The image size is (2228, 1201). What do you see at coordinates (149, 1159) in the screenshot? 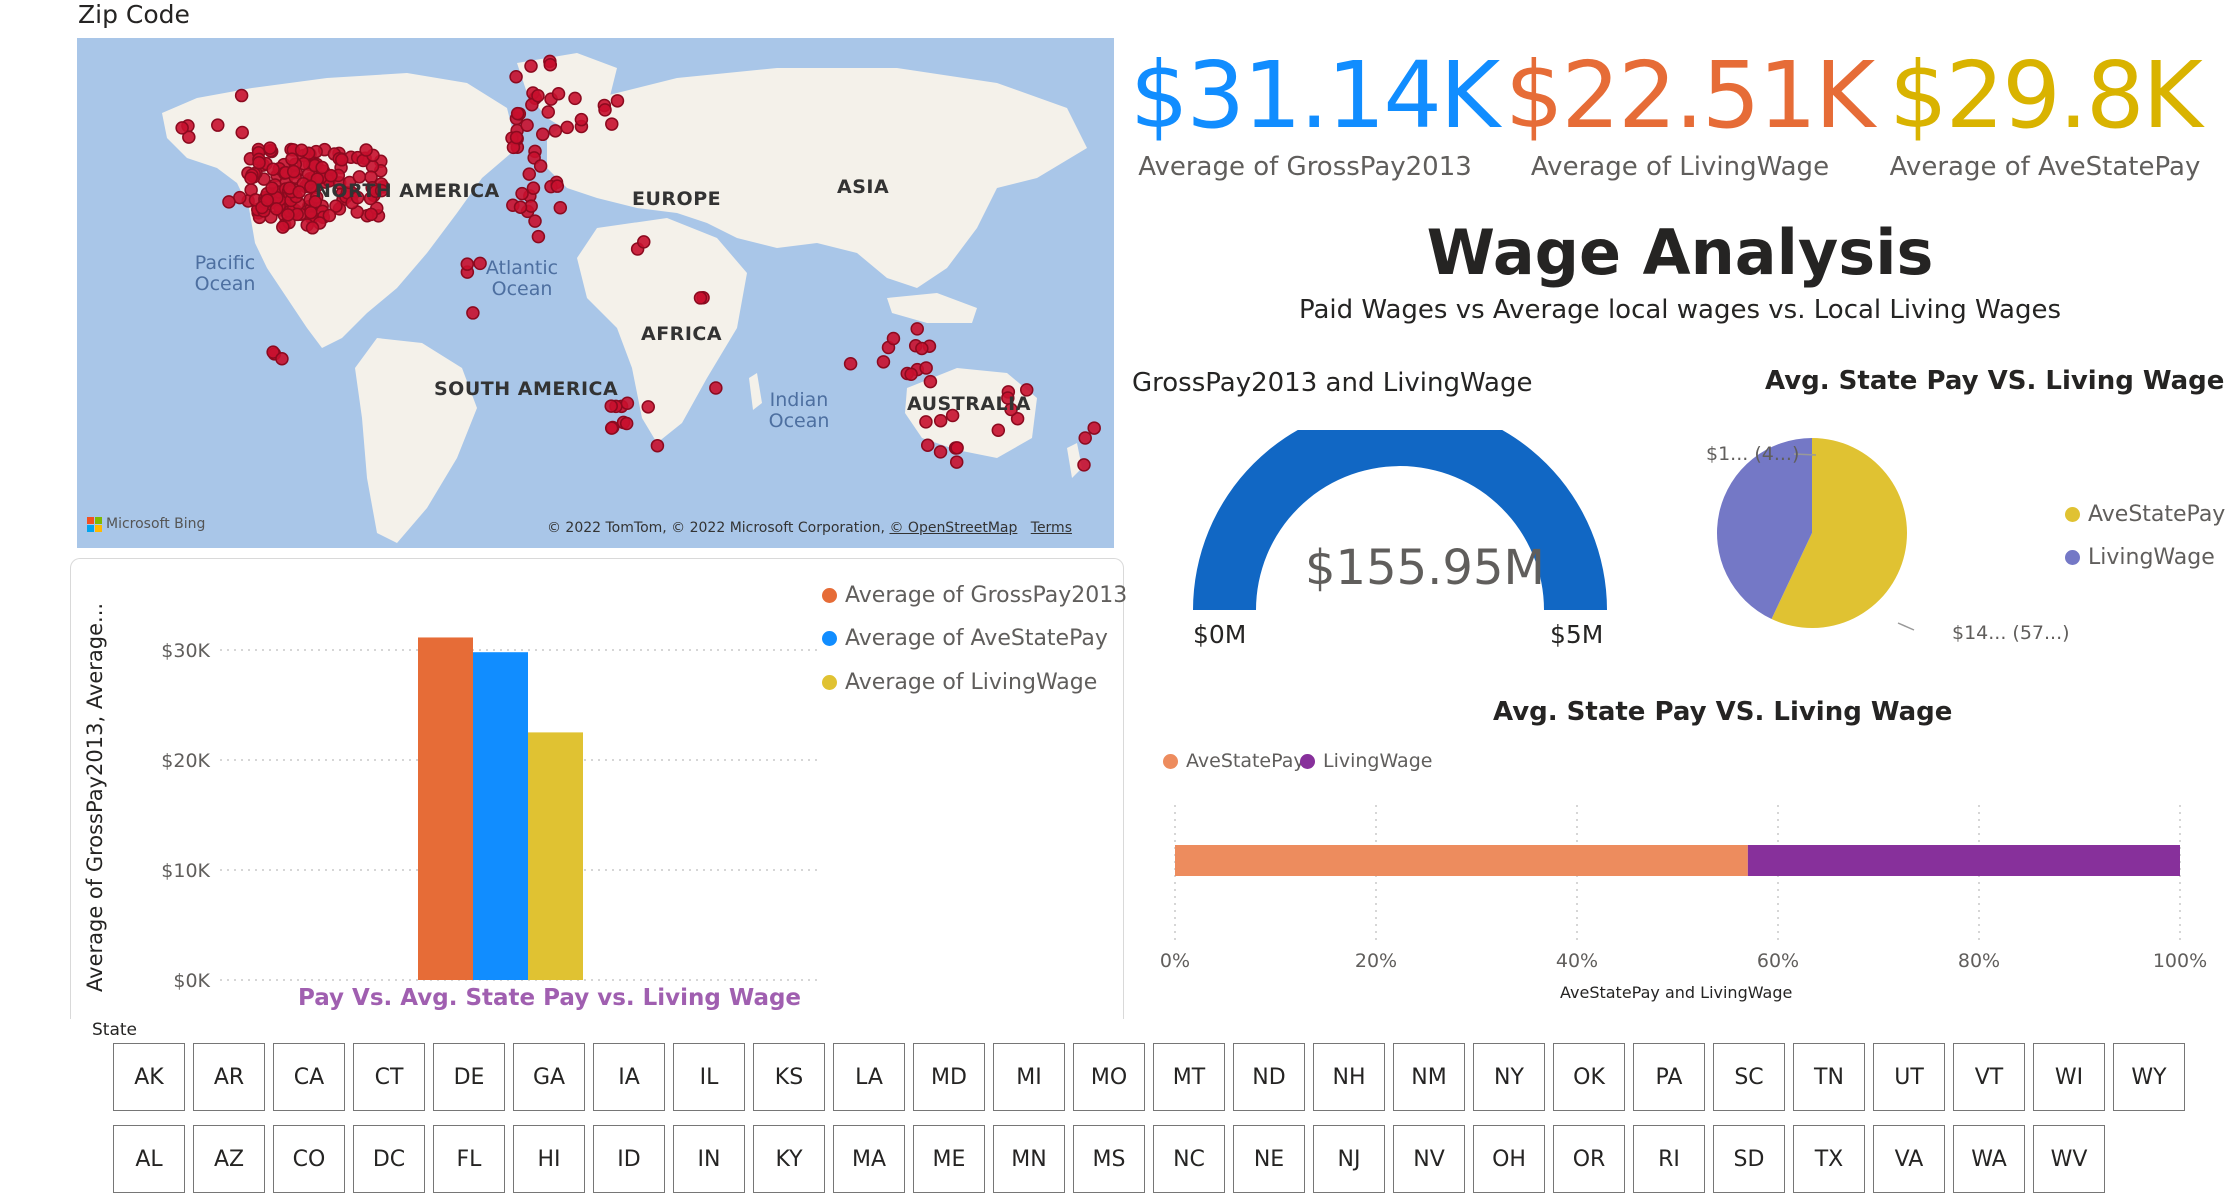
I see `state-slicer-button: AL` at bounding box center [149, 1159].